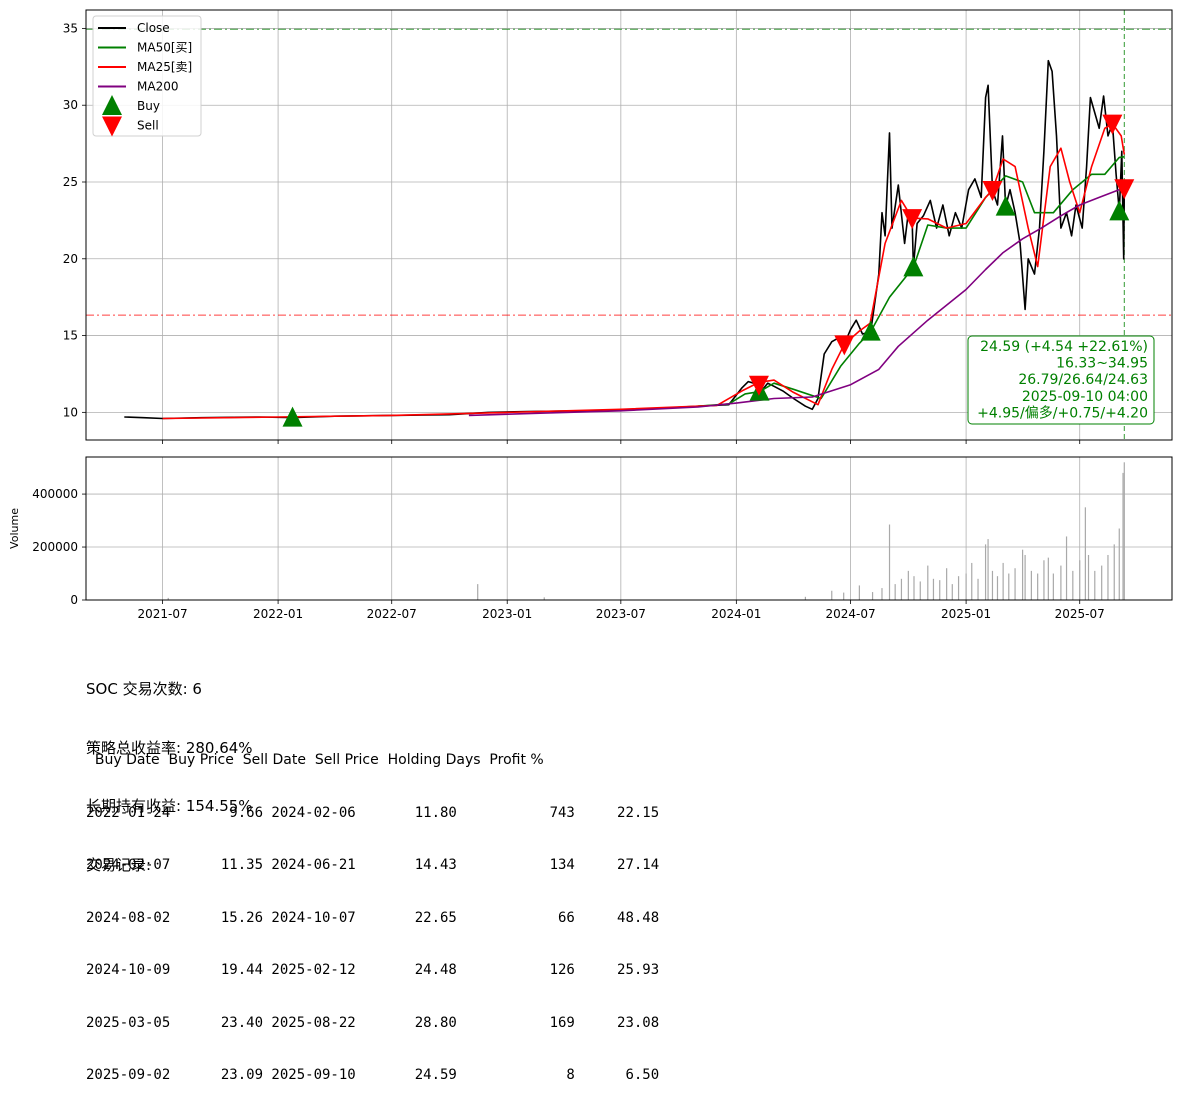 The image size is (1180, 1102). What do you see at coordinates (74, 600) in the screenshot?
I see `volume-y-tick-label: 0` at bounding box center [74, 600].